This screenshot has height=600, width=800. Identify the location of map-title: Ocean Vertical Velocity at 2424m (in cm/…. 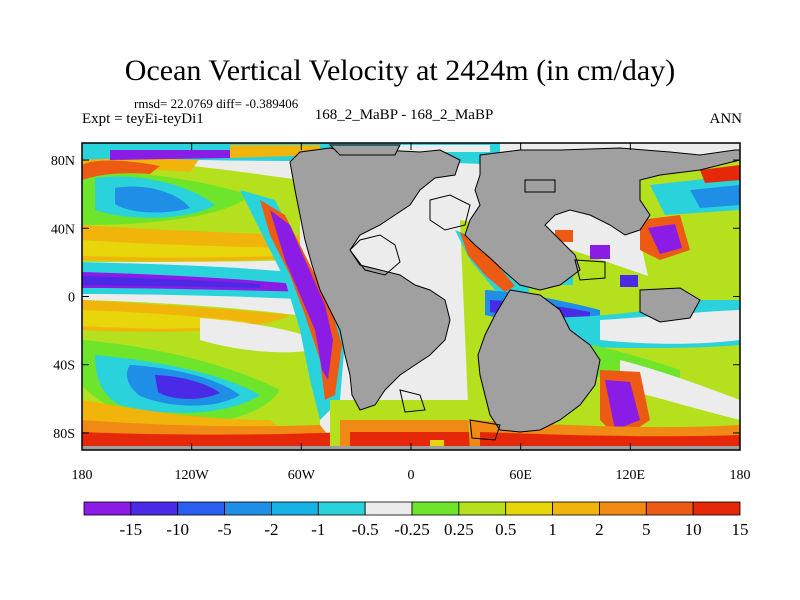
(400, 70).